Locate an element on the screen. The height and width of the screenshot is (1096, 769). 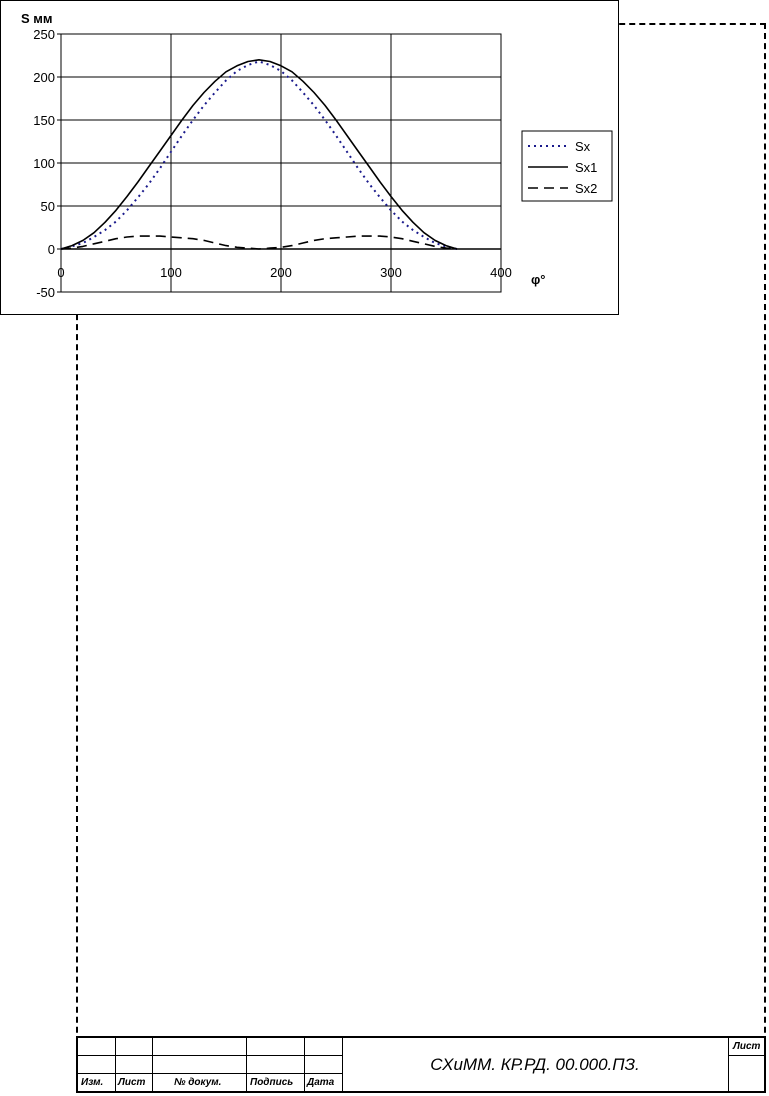
x-tick-label: 300 is located at coordinates (391, 272).